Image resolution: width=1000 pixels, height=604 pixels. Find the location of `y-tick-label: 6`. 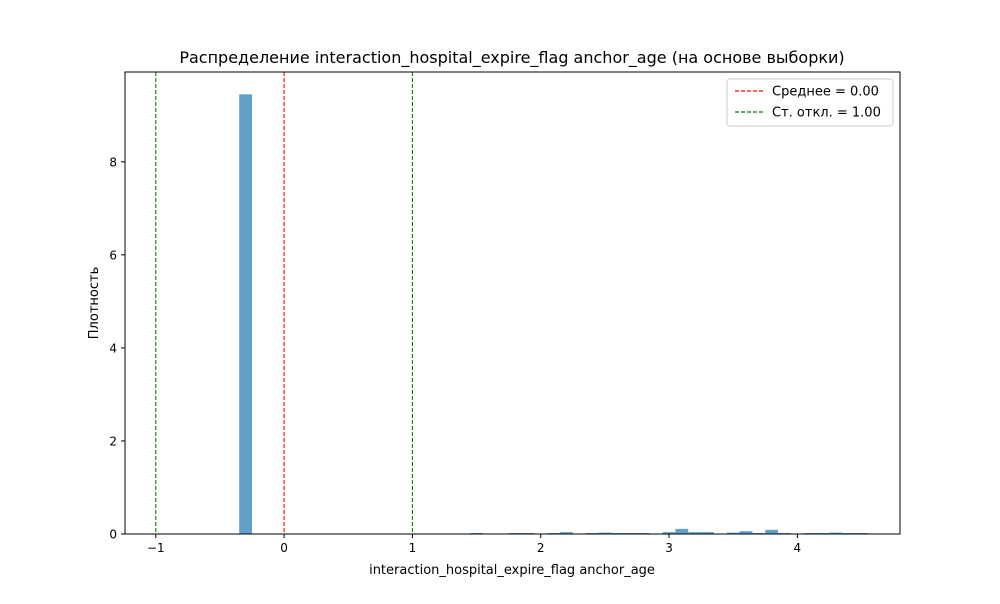

y-tick-label: 6 is located at coordinates (113, 255).